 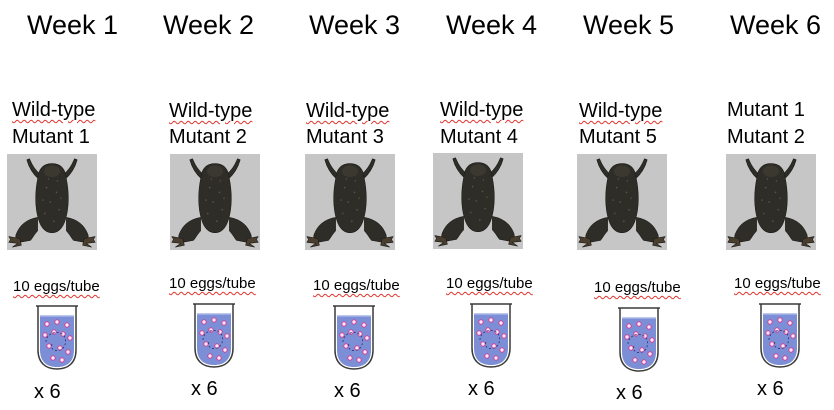 I want to click on week-5-frog-photo, so click(x=622, y=202).